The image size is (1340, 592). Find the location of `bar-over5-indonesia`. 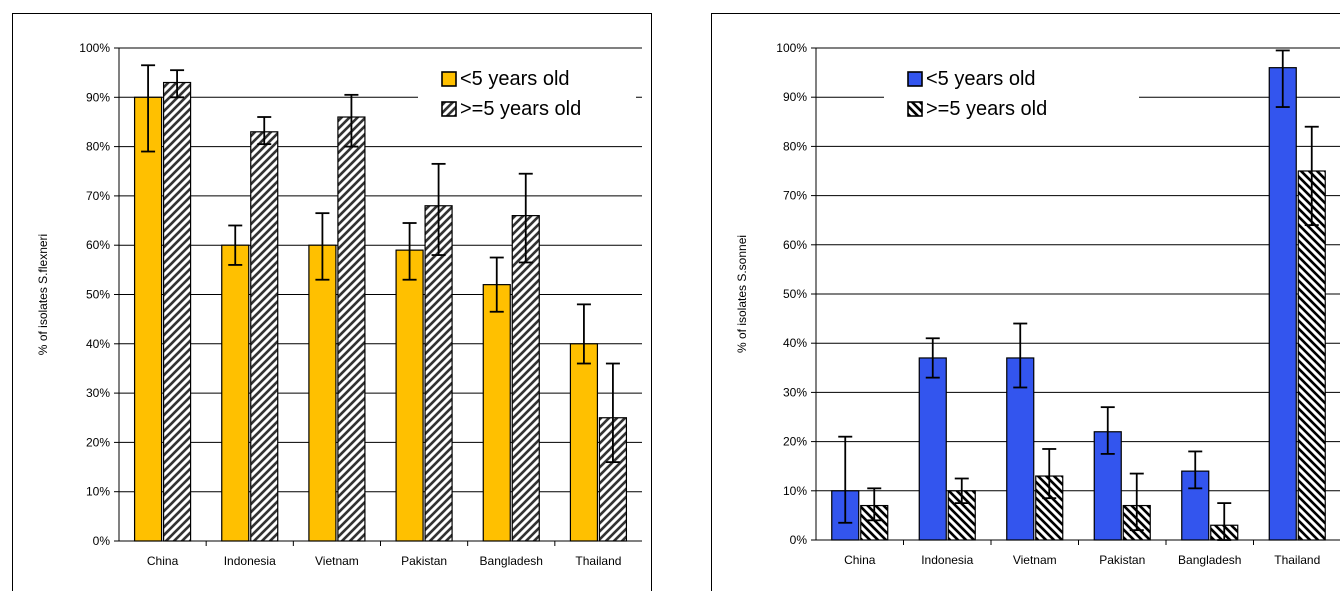

bar-over5-indonesia is located at coordinates (264, 336).